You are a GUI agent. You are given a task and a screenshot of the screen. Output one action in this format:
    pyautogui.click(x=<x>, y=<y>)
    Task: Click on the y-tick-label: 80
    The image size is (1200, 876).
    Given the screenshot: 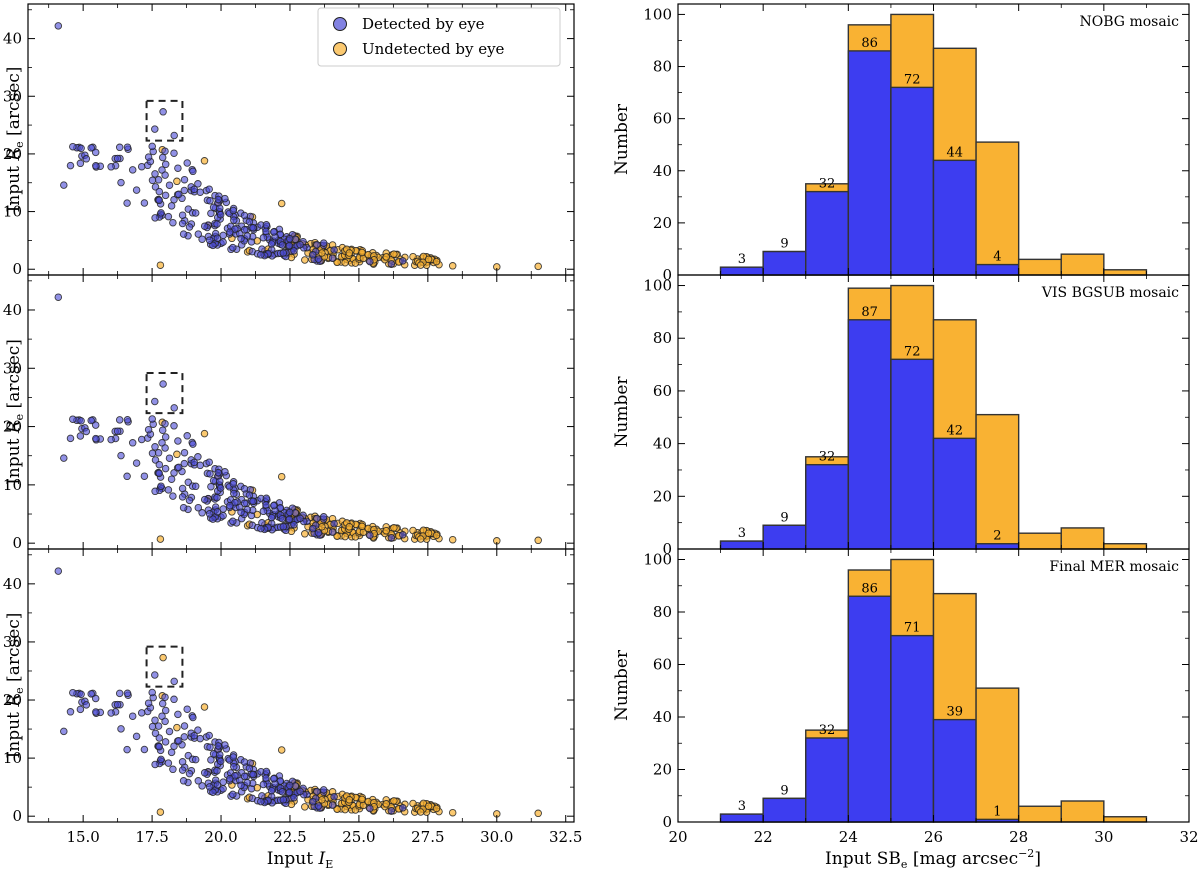 What is the action you would take?
    pyautogui.click(x=662, y=338)
    